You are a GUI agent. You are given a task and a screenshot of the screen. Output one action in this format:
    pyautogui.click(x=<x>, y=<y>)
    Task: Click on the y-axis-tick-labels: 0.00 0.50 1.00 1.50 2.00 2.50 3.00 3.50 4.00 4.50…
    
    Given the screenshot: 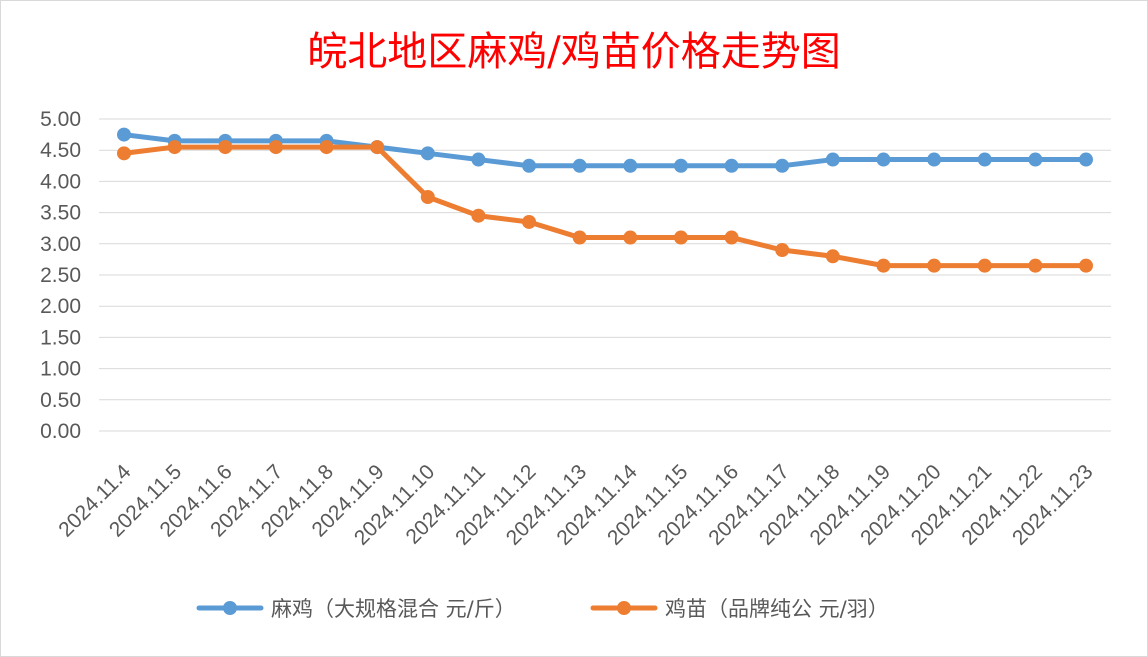 What is the action you would take?
    pyautogui.click(x=60, y=275)
    